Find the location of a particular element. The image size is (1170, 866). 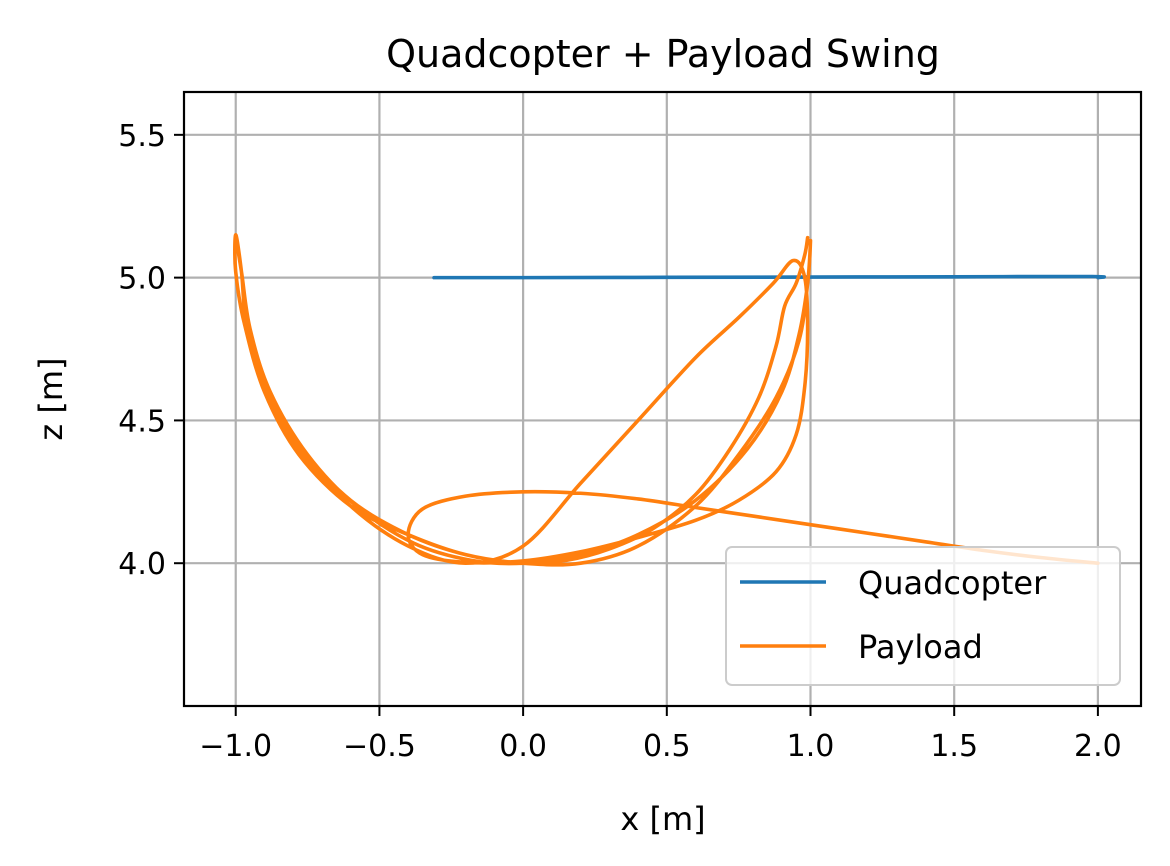

x-axis-ticks: −1.0 −0.5 0.0 0.5 1.0 1.5 2.0 is located at coordinates (660, 735).